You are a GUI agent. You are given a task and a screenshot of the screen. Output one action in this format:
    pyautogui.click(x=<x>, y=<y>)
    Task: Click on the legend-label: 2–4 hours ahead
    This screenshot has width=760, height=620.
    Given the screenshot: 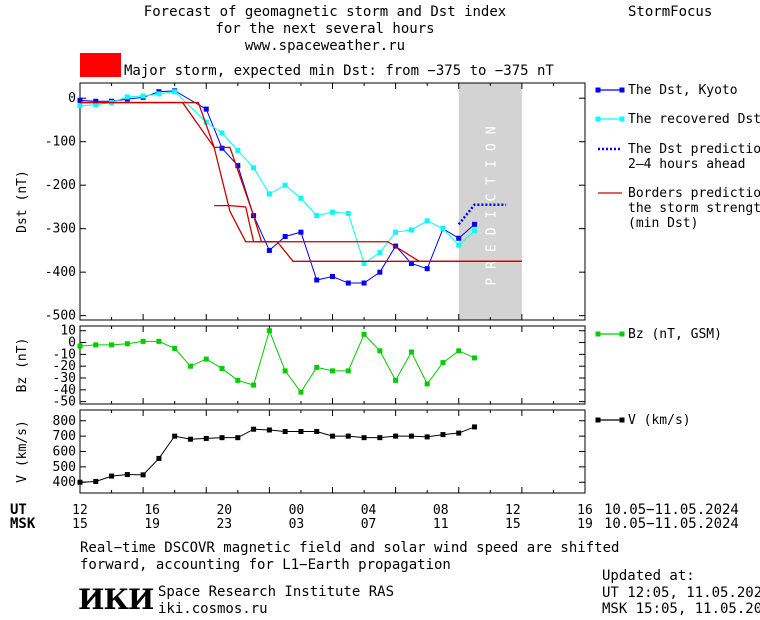 What is the action you would take?
    pyautogui.click(x=686, y=164)
    